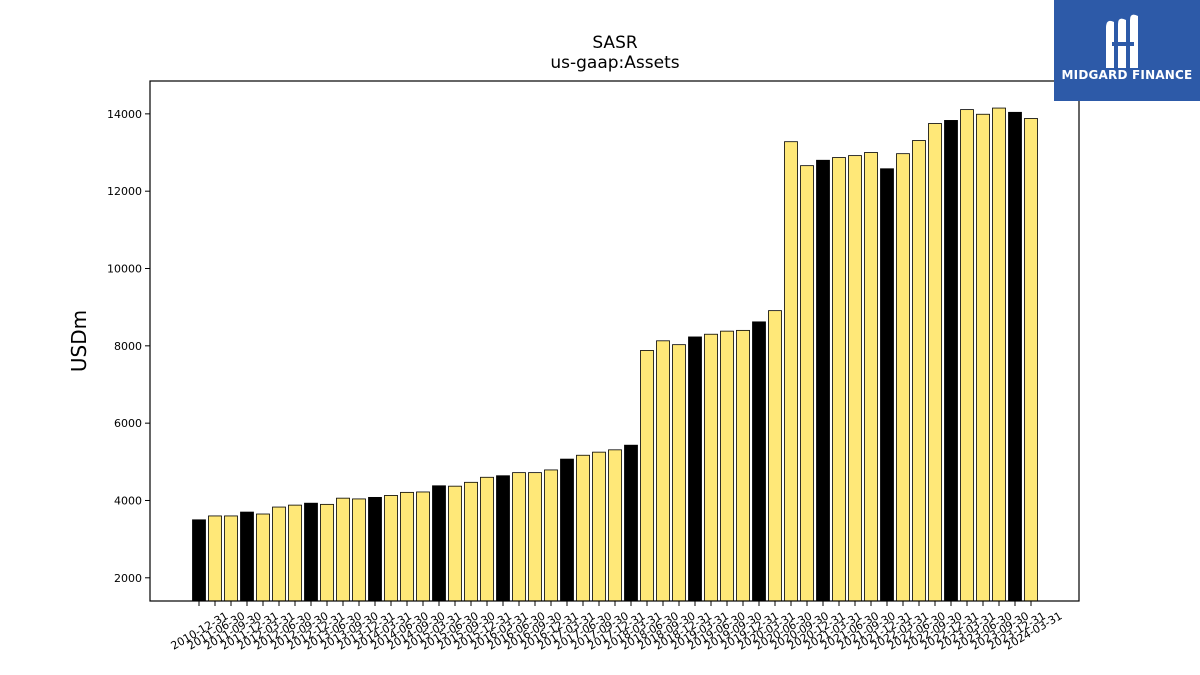  What do you see at coordinates (128, 500) in the screenshot?
I see `y-tick-label: 4000` at bounding box center [128, 500].